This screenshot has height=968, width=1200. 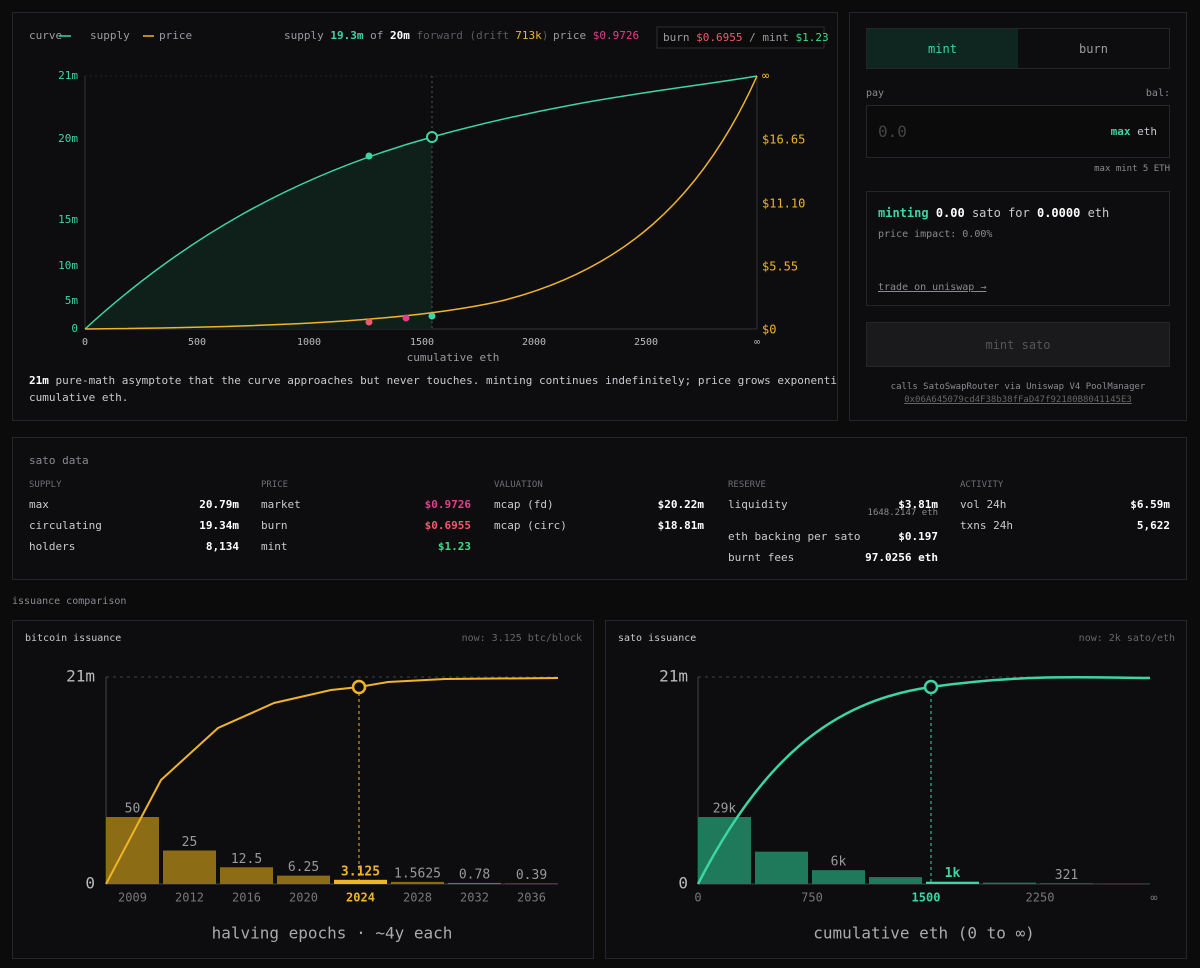 I want to click on bar-label: 3.125, so click(x=360, y=871).